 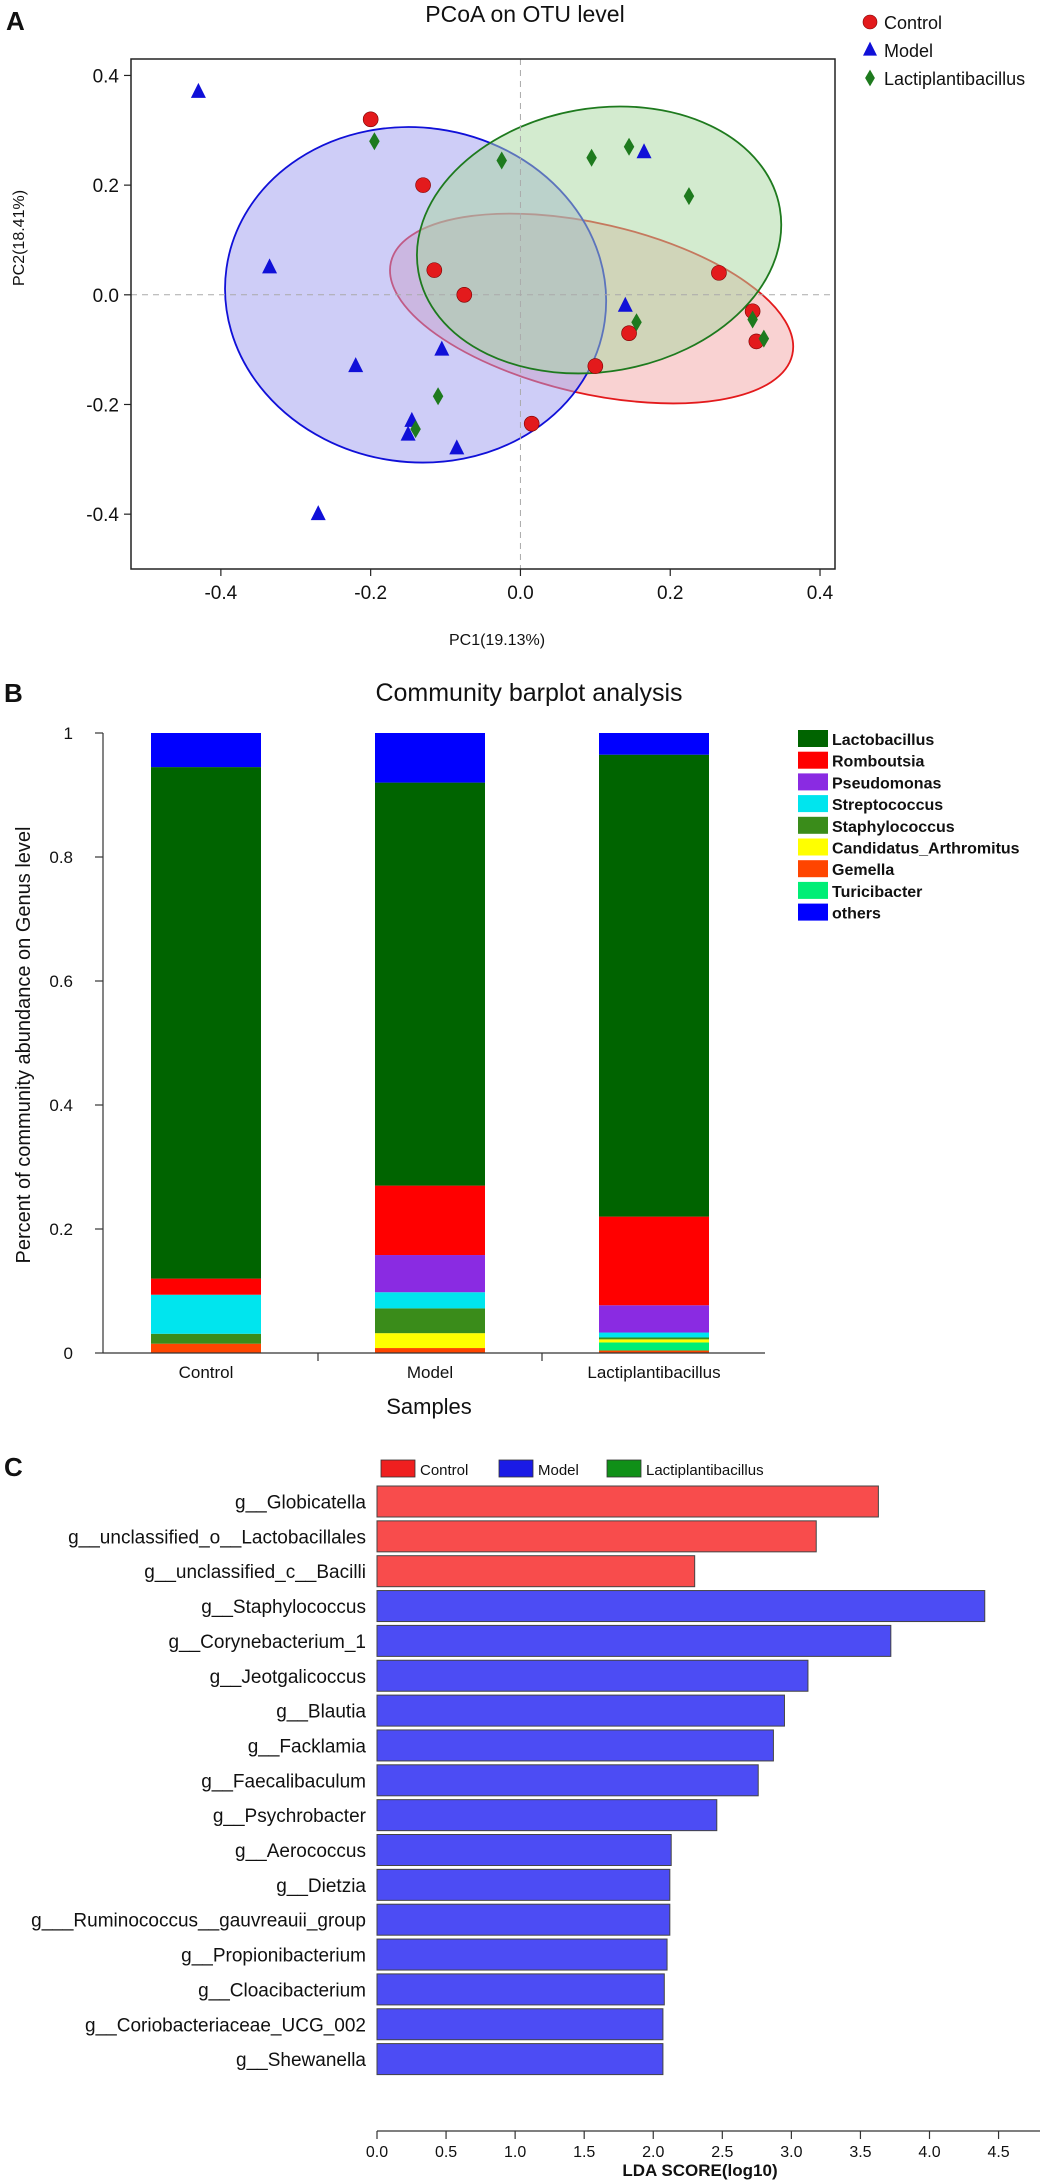 What do you see at coordinates (497, 640) in the screenshot?
I see `pcoa-x-label: PC1(19.13%)` at bounding box center [497, 640].